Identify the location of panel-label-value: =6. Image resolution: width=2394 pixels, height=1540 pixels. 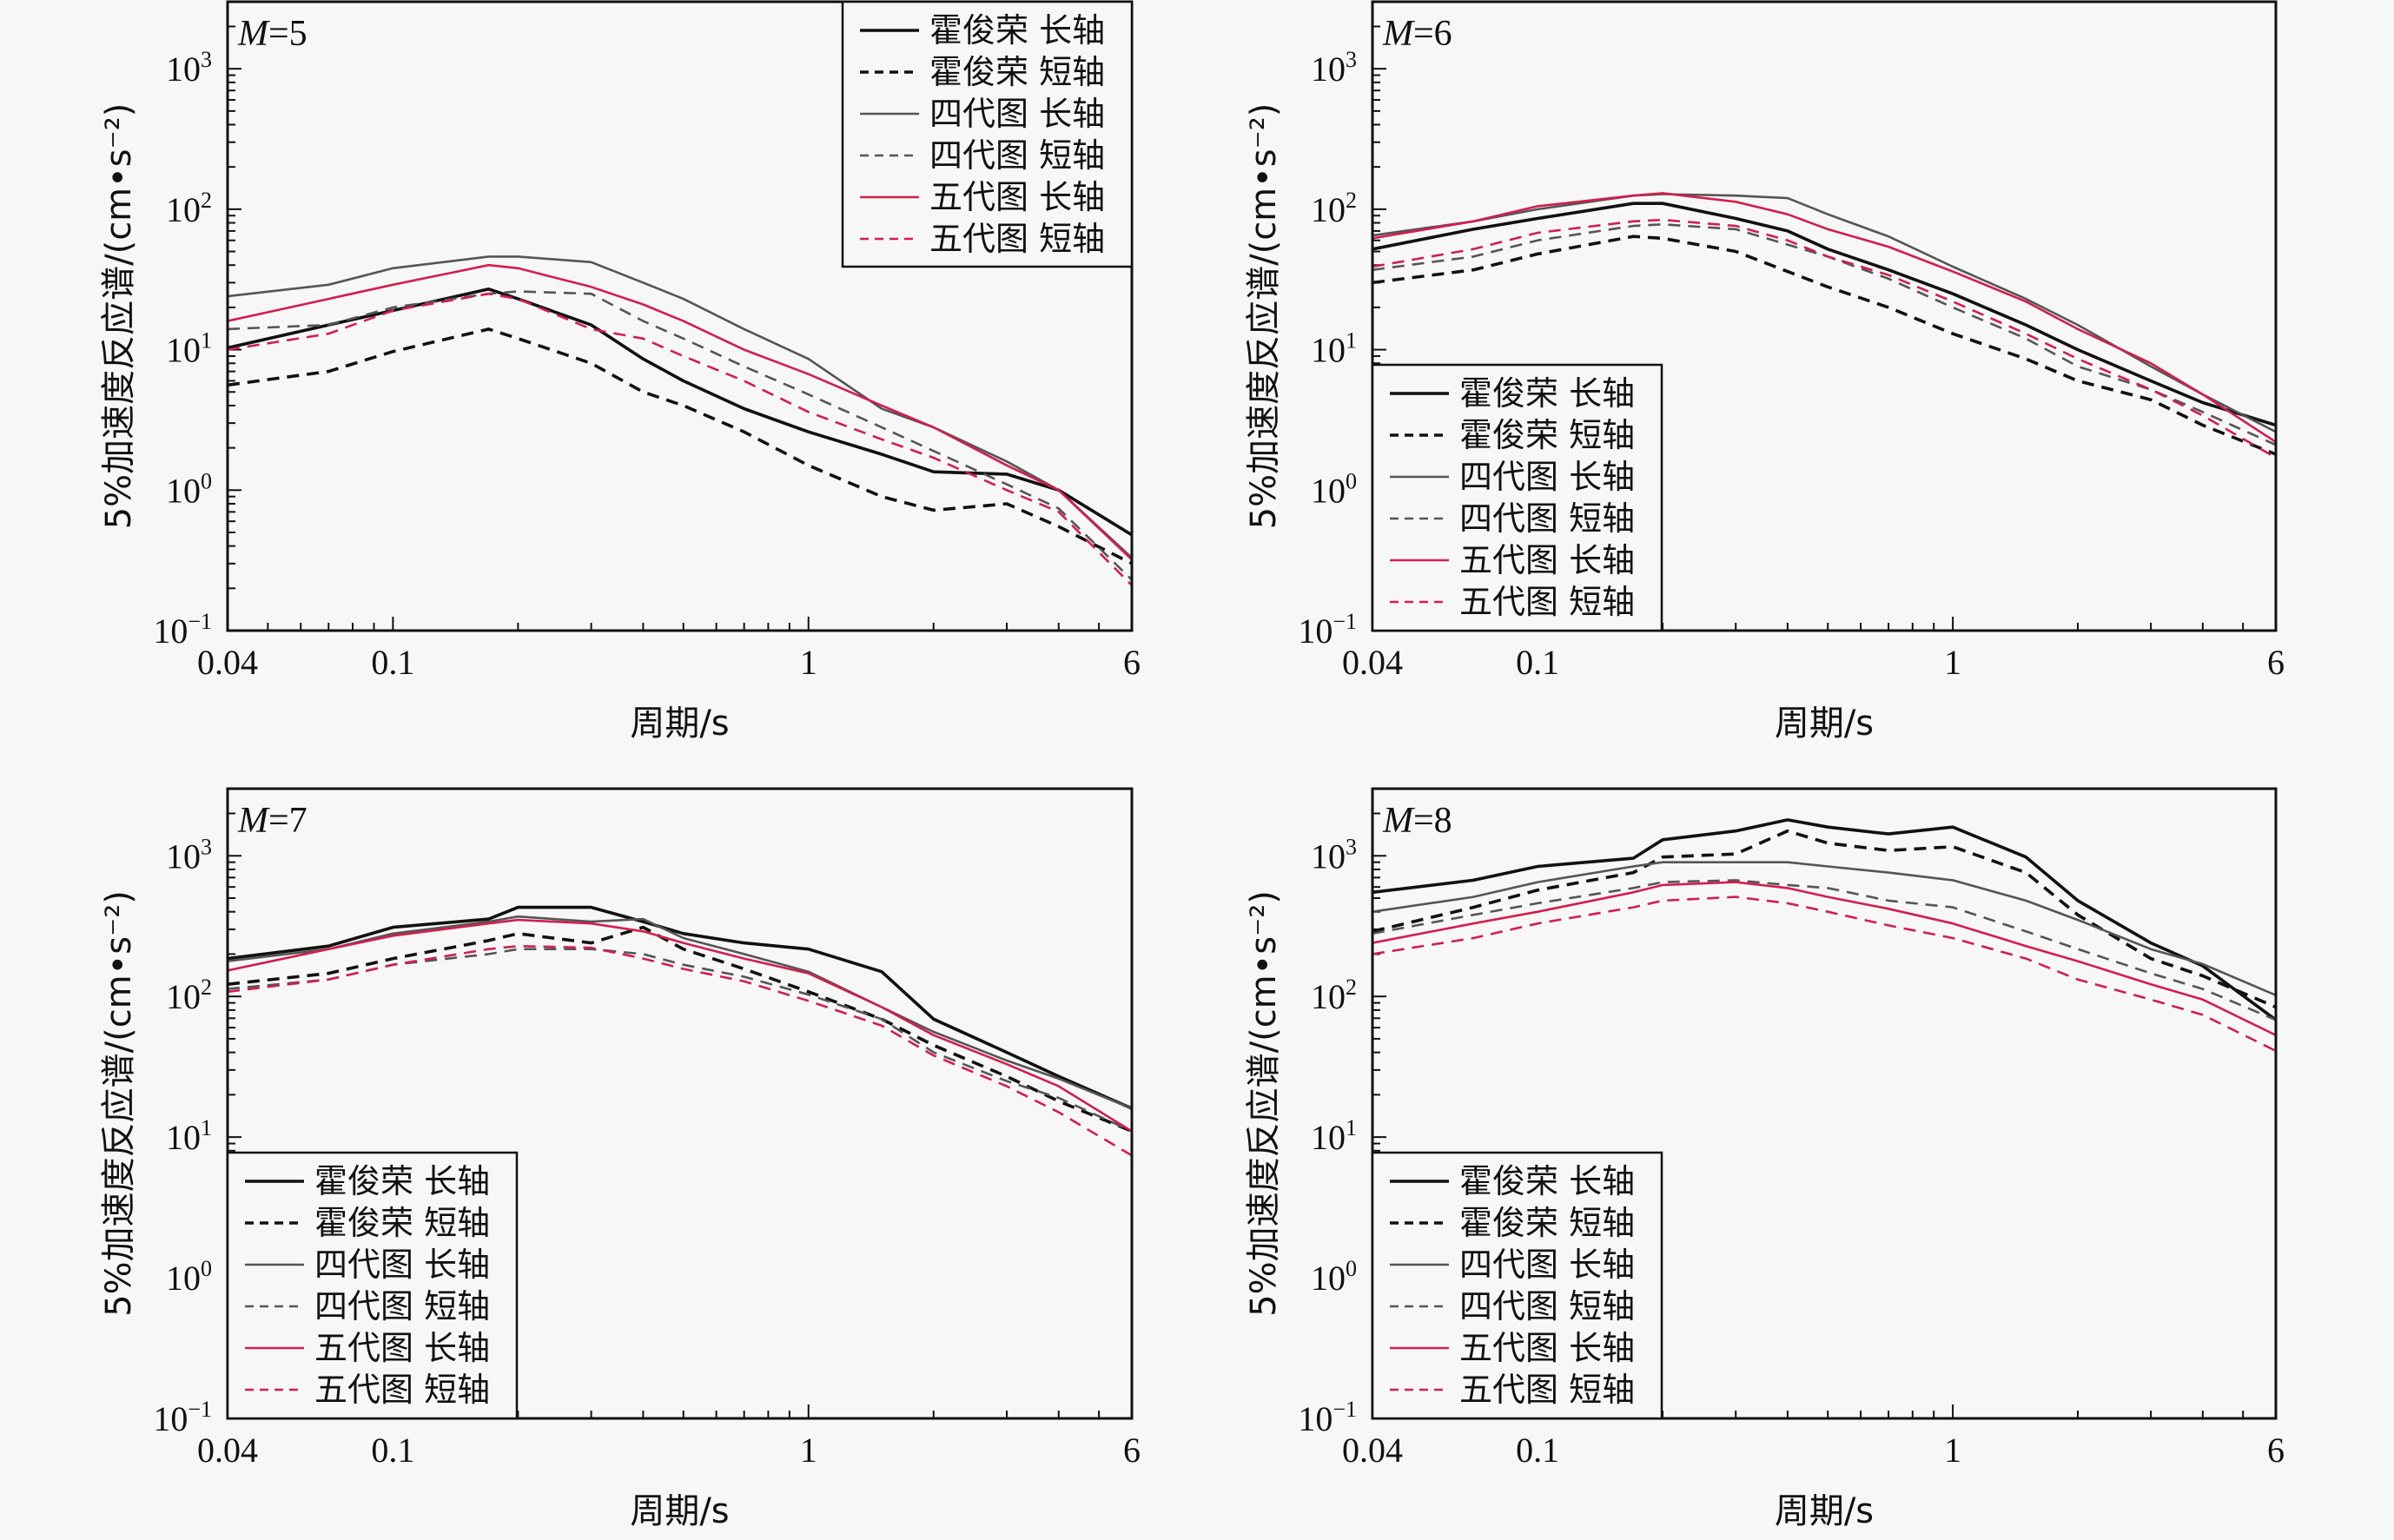
(1432, 34).